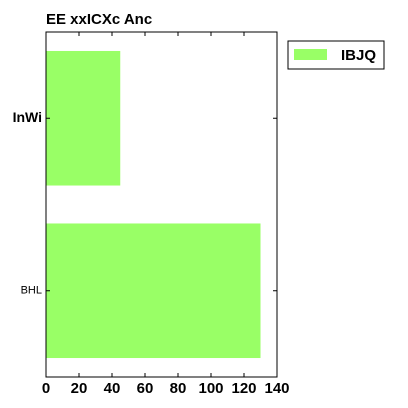 The width and height of the screenshot is (408, 408). What do you see at coordinates (336, 55) in the screenshot?
I see `legend: IBJQ` at bounding box center [336, 55].